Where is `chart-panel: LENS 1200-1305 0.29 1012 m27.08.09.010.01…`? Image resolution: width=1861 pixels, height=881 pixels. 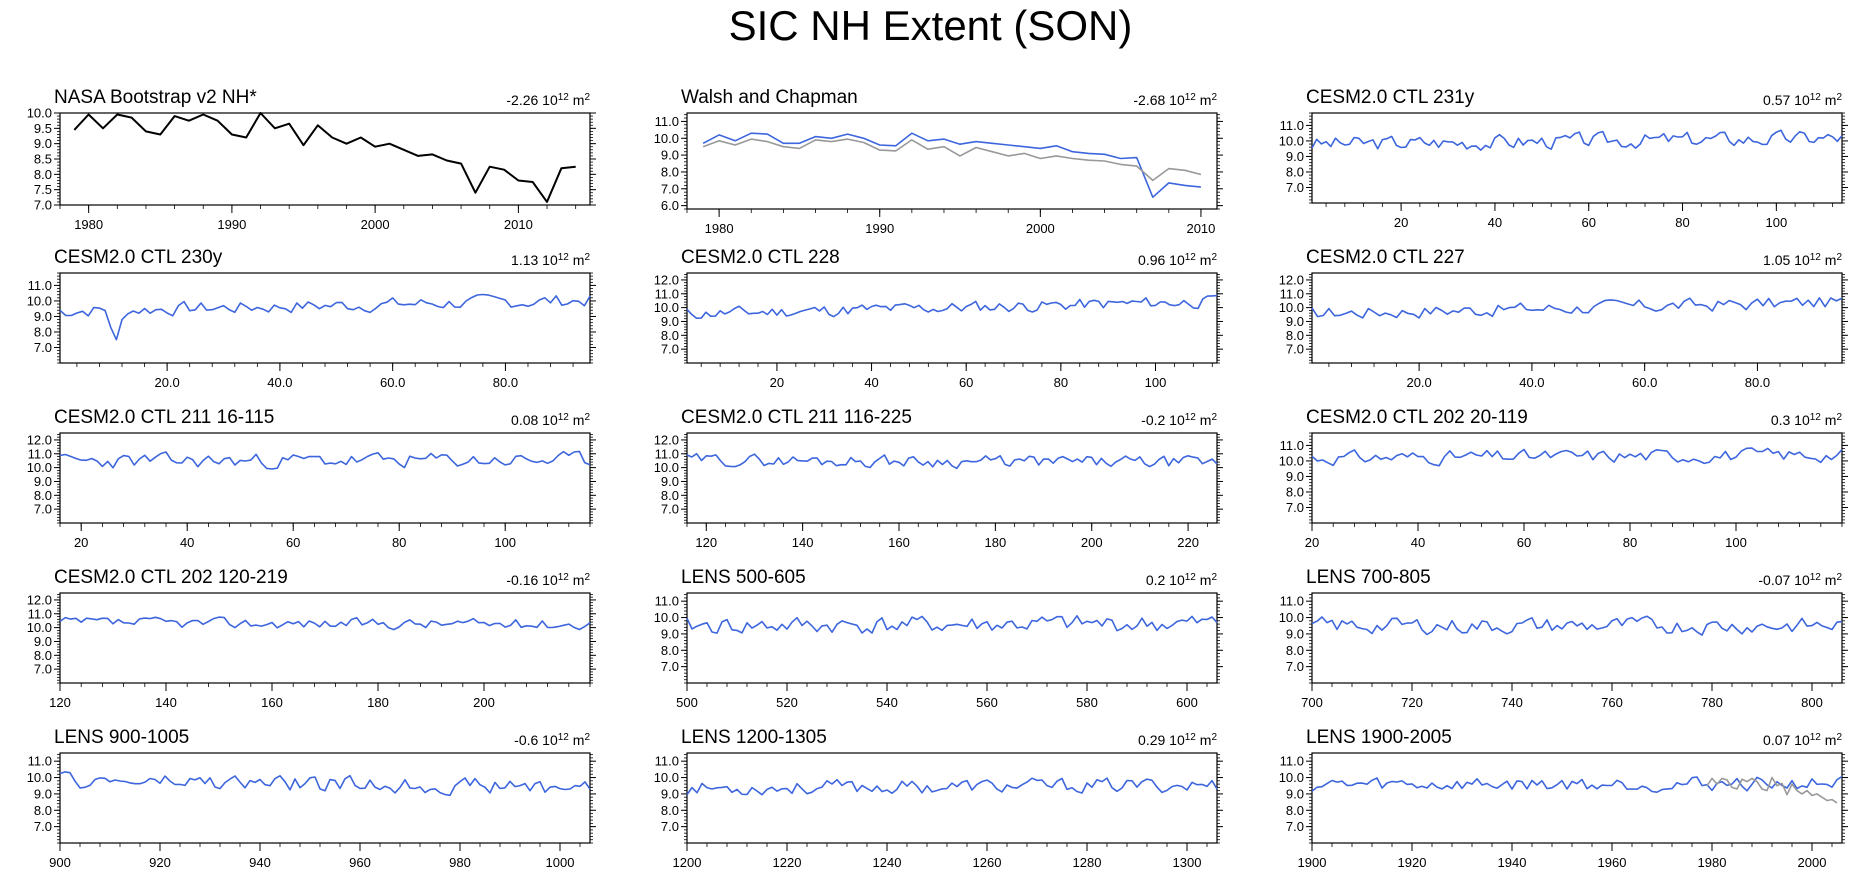 chart-panel: LENS 1200-1305 0.29 1012 m27.08.09.010.01… is located at coordinates (938, 798).